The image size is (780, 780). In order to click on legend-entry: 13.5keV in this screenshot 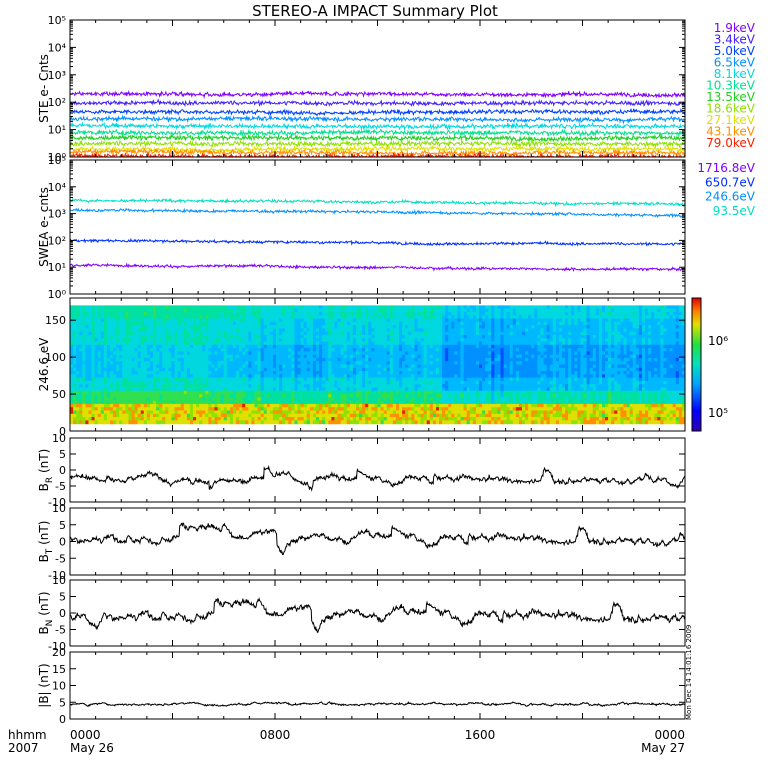, I will do `click(731, 97)`.